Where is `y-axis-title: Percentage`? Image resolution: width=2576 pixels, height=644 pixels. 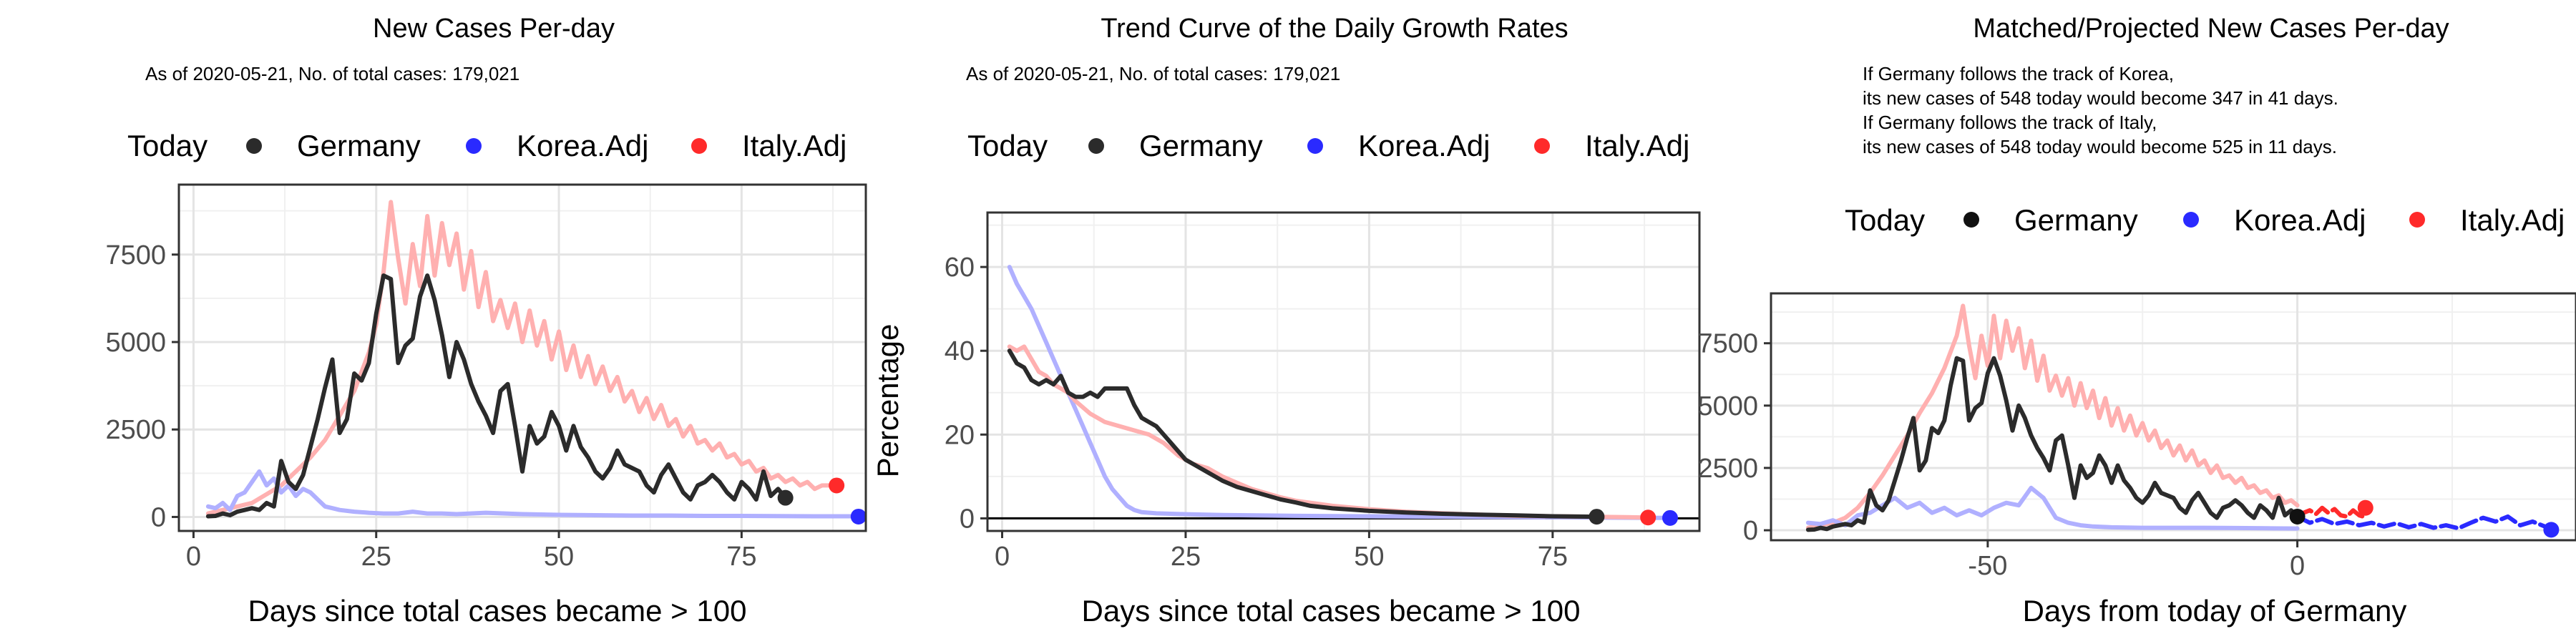 y-axis-title: Percentage is located at coordinates (887, 401).